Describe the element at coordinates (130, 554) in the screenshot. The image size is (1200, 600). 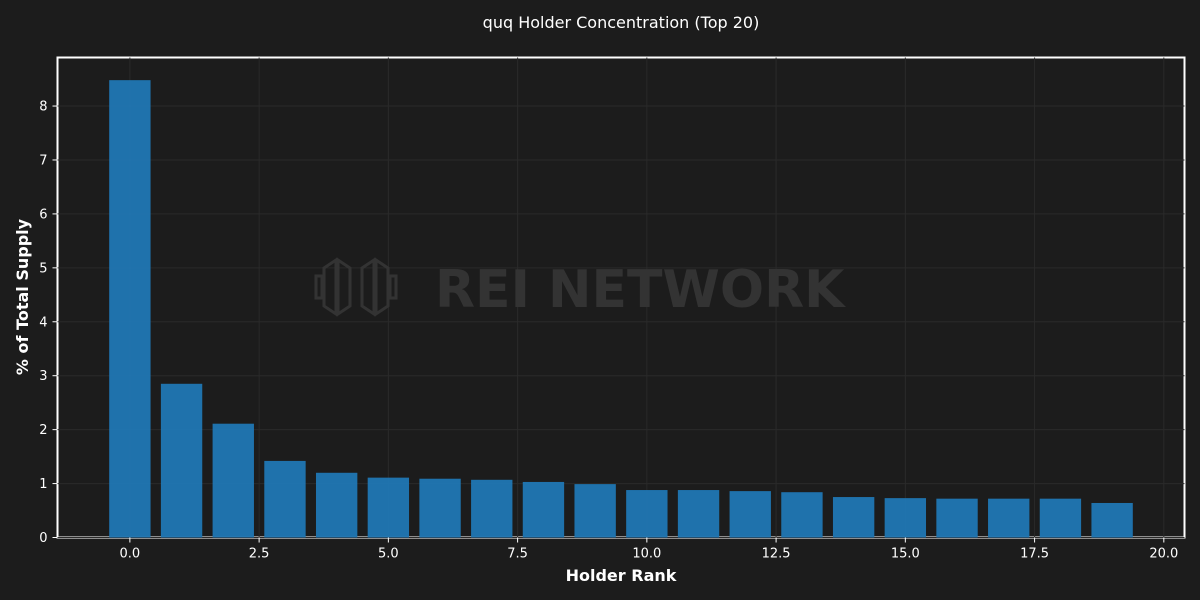
I see `x-tick-label: 0.0` at that location.